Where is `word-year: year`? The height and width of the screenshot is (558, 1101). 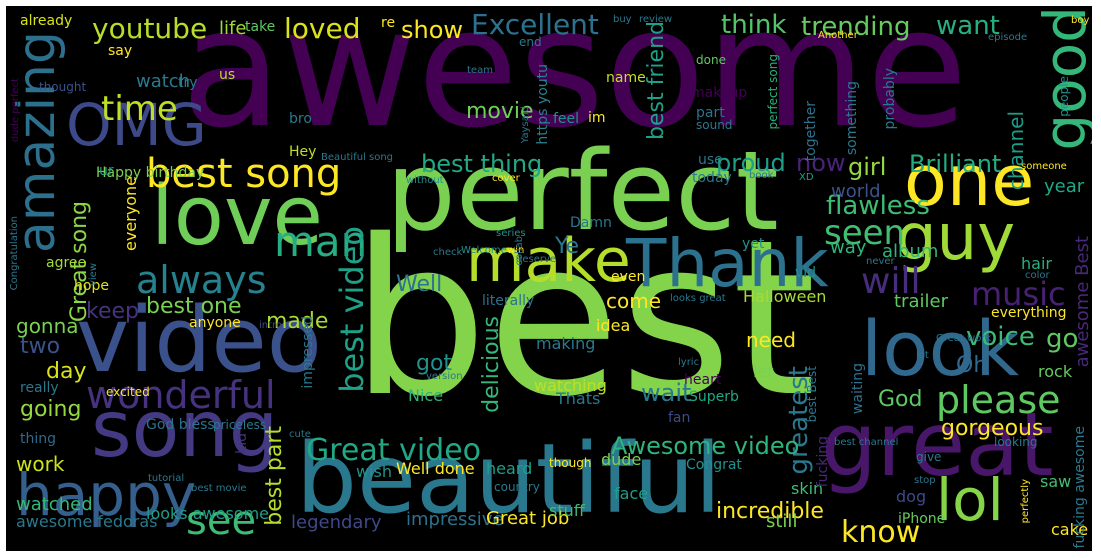
word-year: year is located at coordinates (1064, 186).